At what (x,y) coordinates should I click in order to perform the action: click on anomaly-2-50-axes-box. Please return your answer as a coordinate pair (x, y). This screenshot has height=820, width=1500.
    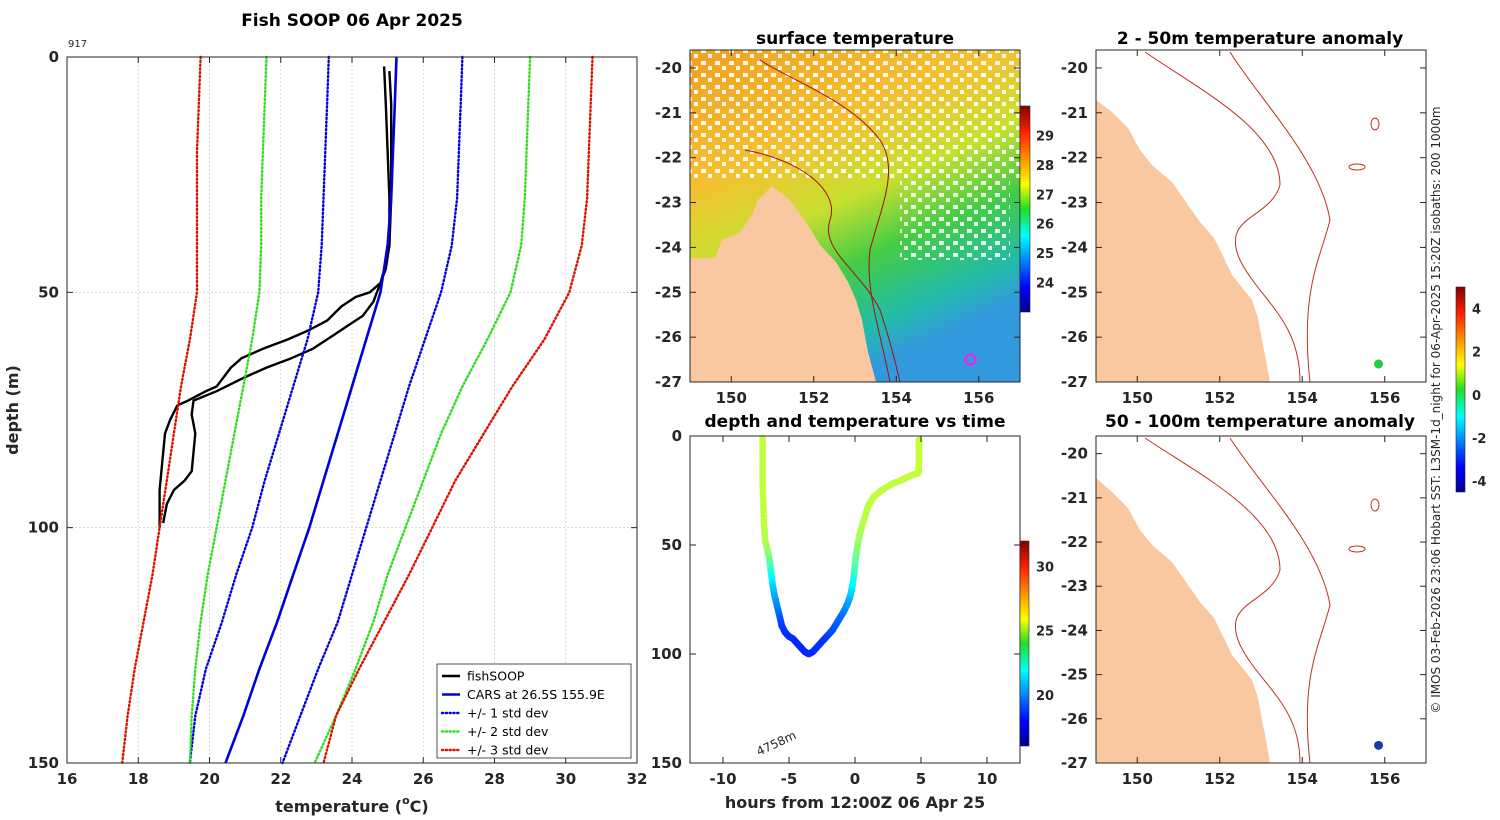
    Looking at the image, I should click on (1261, 216).